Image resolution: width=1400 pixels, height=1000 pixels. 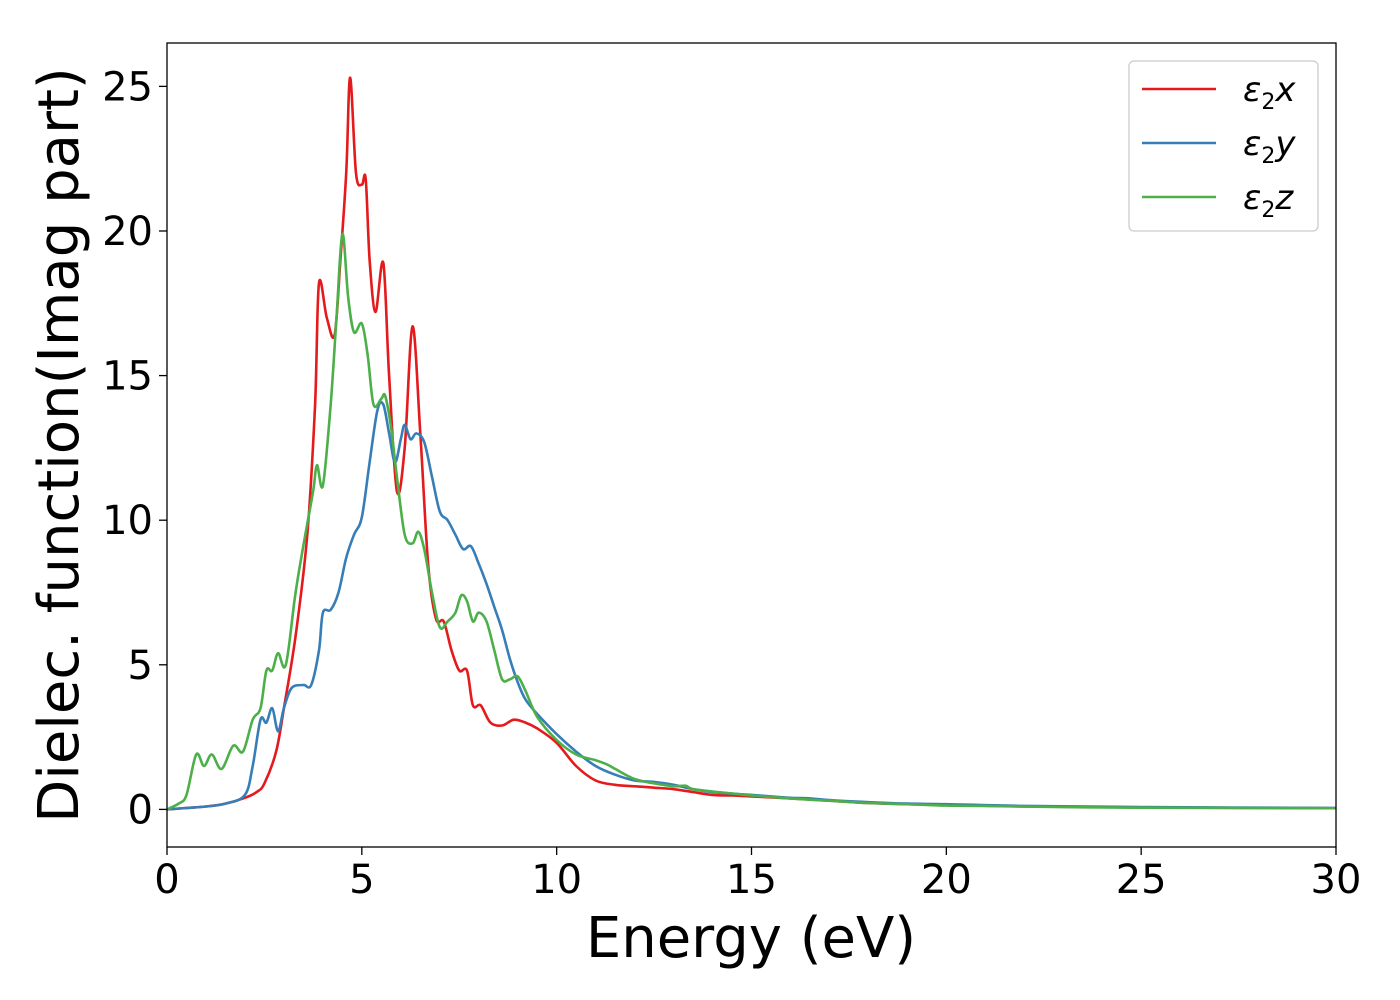 I want to click on y-tick-label: 20, so click(x=127, y=232).